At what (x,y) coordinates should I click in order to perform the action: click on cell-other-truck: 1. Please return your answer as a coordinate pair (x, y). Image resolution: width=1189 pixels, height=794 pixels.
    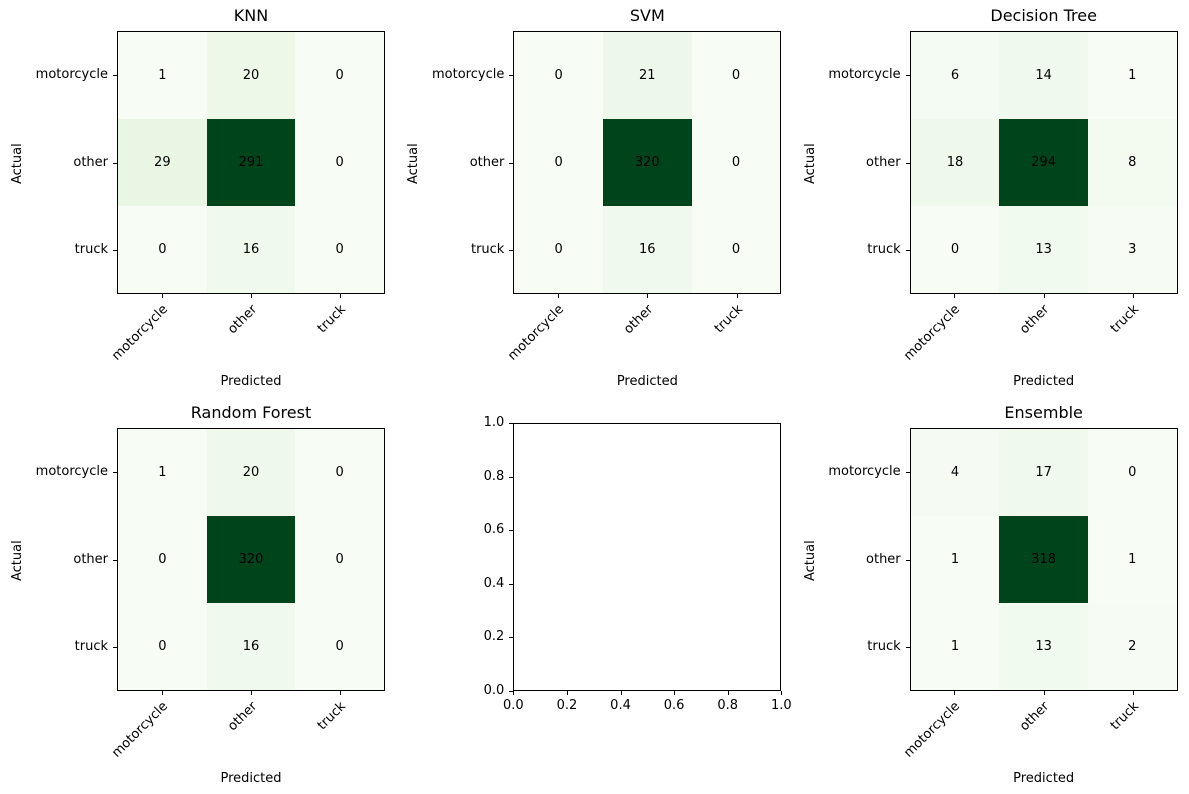
    Looking at the image, I should click on (1132, 559).